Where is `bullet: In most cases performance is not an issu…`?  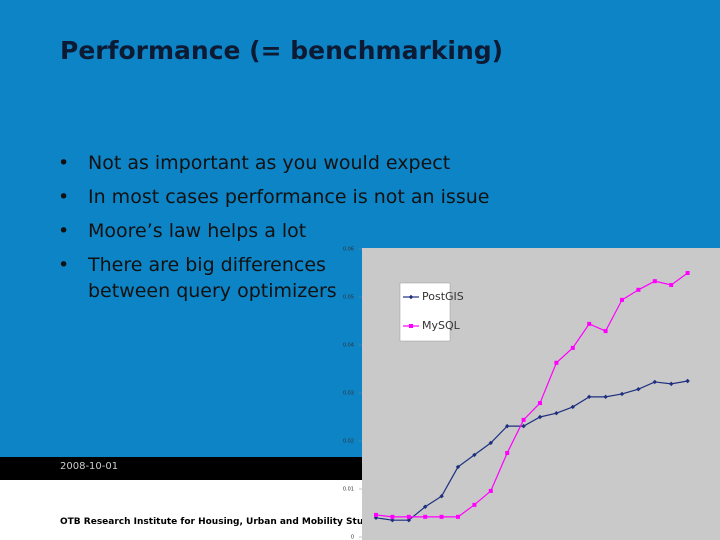 bullet: In most cases performance is not an issu… is located at coordinates (273, 201).